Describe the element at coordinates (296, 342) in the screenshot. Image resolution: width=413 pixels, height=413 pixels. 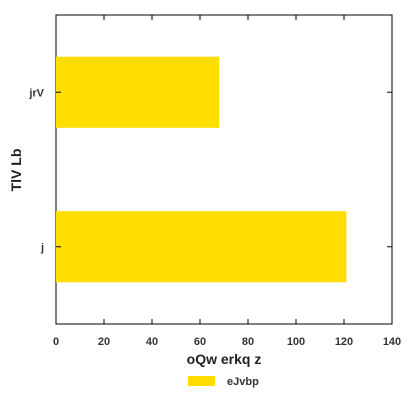
I see `x-tick-label: 100` at that location.